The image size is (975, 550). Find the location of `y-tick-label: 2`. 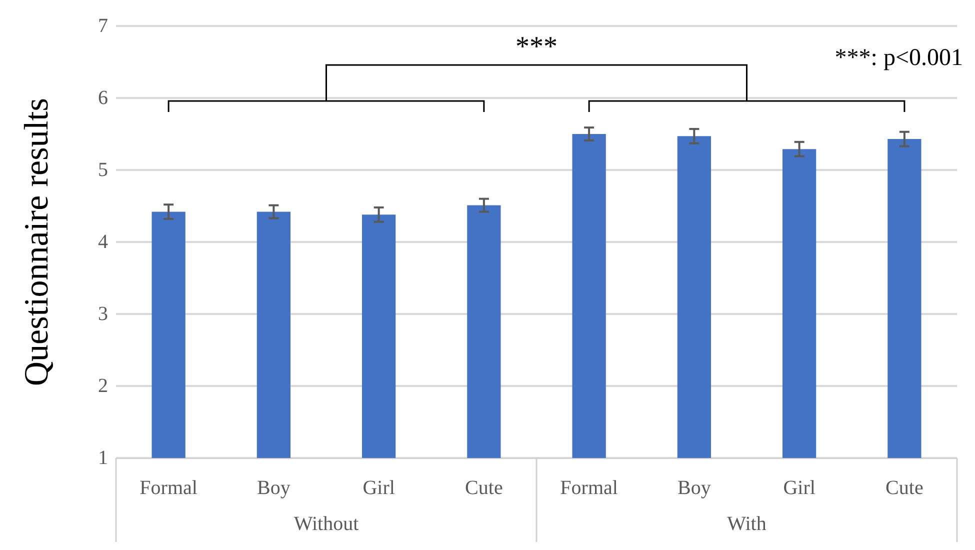

y-tick-label: 2 is located at coordinates (103, 386).